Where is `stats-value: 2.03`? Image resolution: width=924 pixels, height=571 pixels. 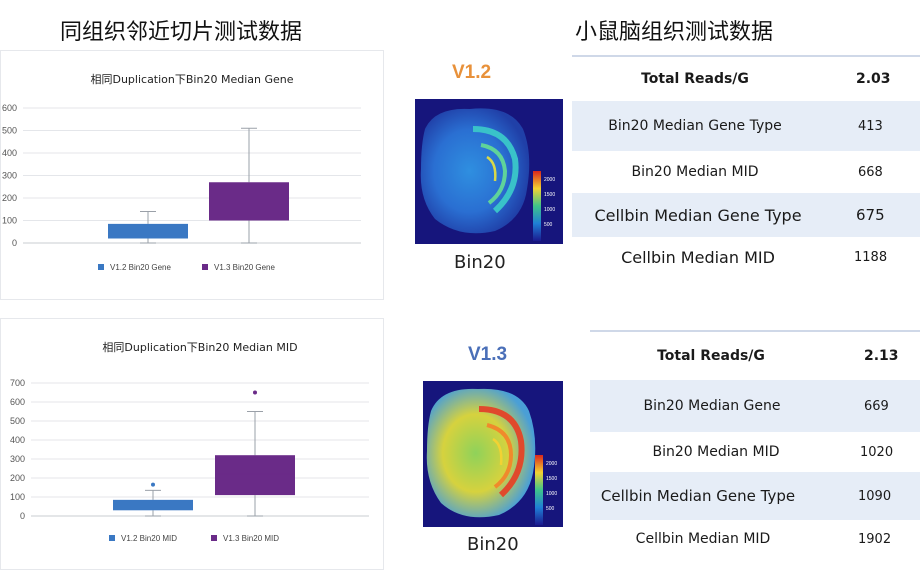 stats-value: 2.03 is located at coordinates (873, 79).